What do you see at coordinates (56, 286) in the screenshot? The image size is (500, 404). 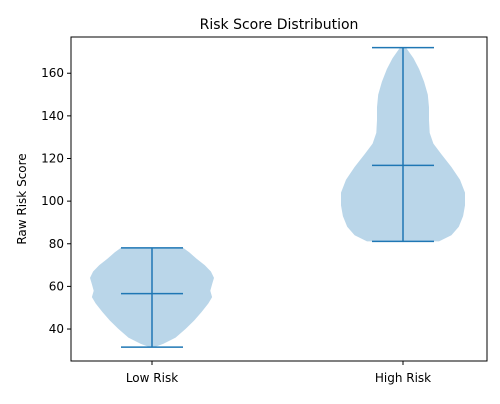 I see `y-tick-label-60: 60` at bounding box center [56, 286].